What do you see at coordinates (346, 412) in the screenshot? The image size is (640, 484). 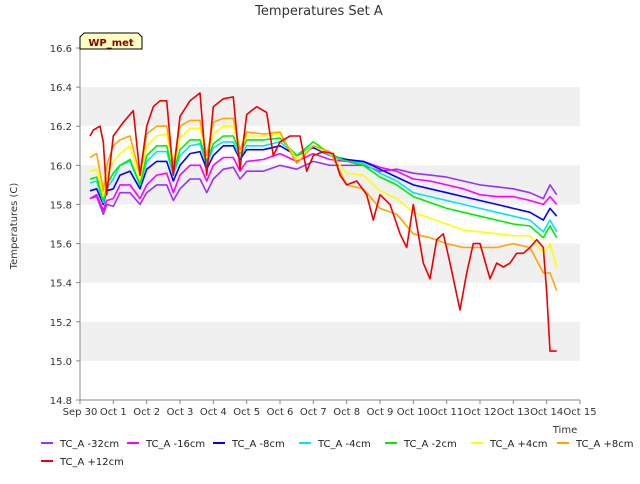 I see `x-tick-label: Oct 8` at bounding box center [346, 412].